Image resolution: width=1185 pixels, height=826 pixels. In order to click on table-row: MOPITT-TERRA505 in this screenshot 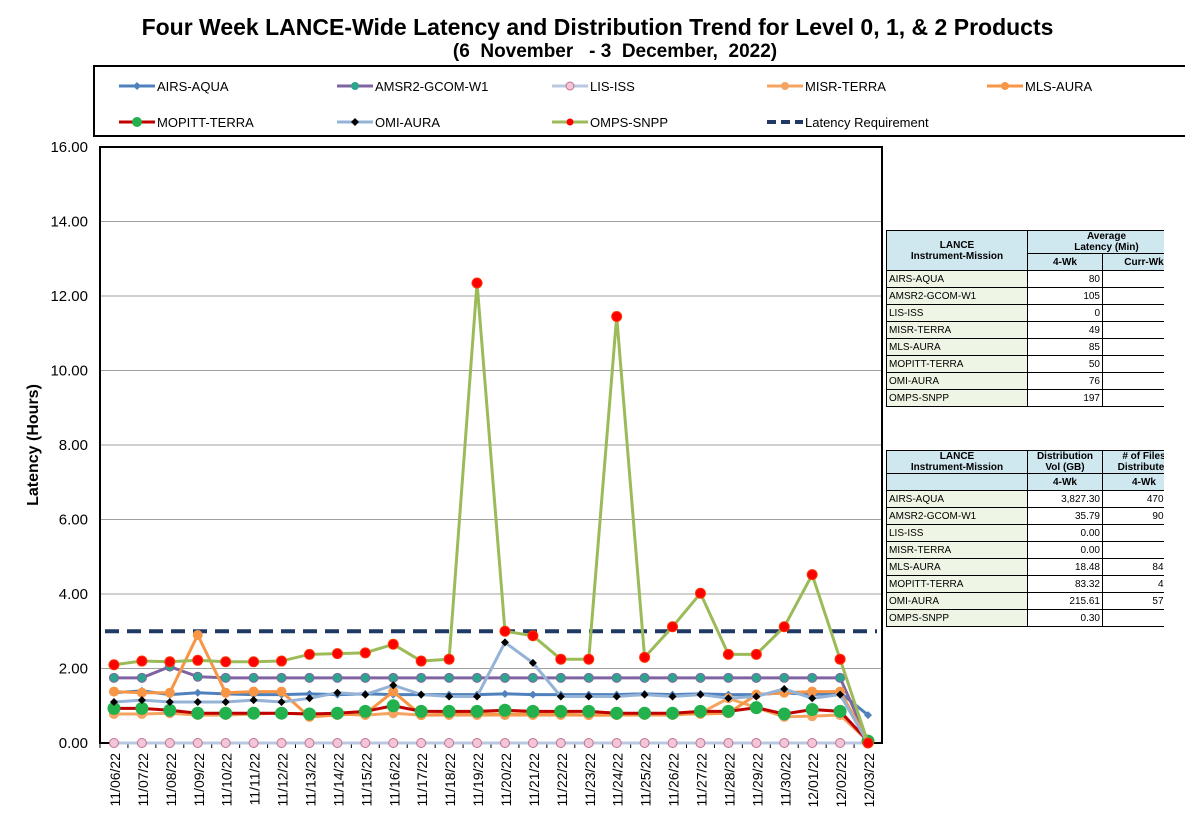, I will do `click(1035, 364)`.